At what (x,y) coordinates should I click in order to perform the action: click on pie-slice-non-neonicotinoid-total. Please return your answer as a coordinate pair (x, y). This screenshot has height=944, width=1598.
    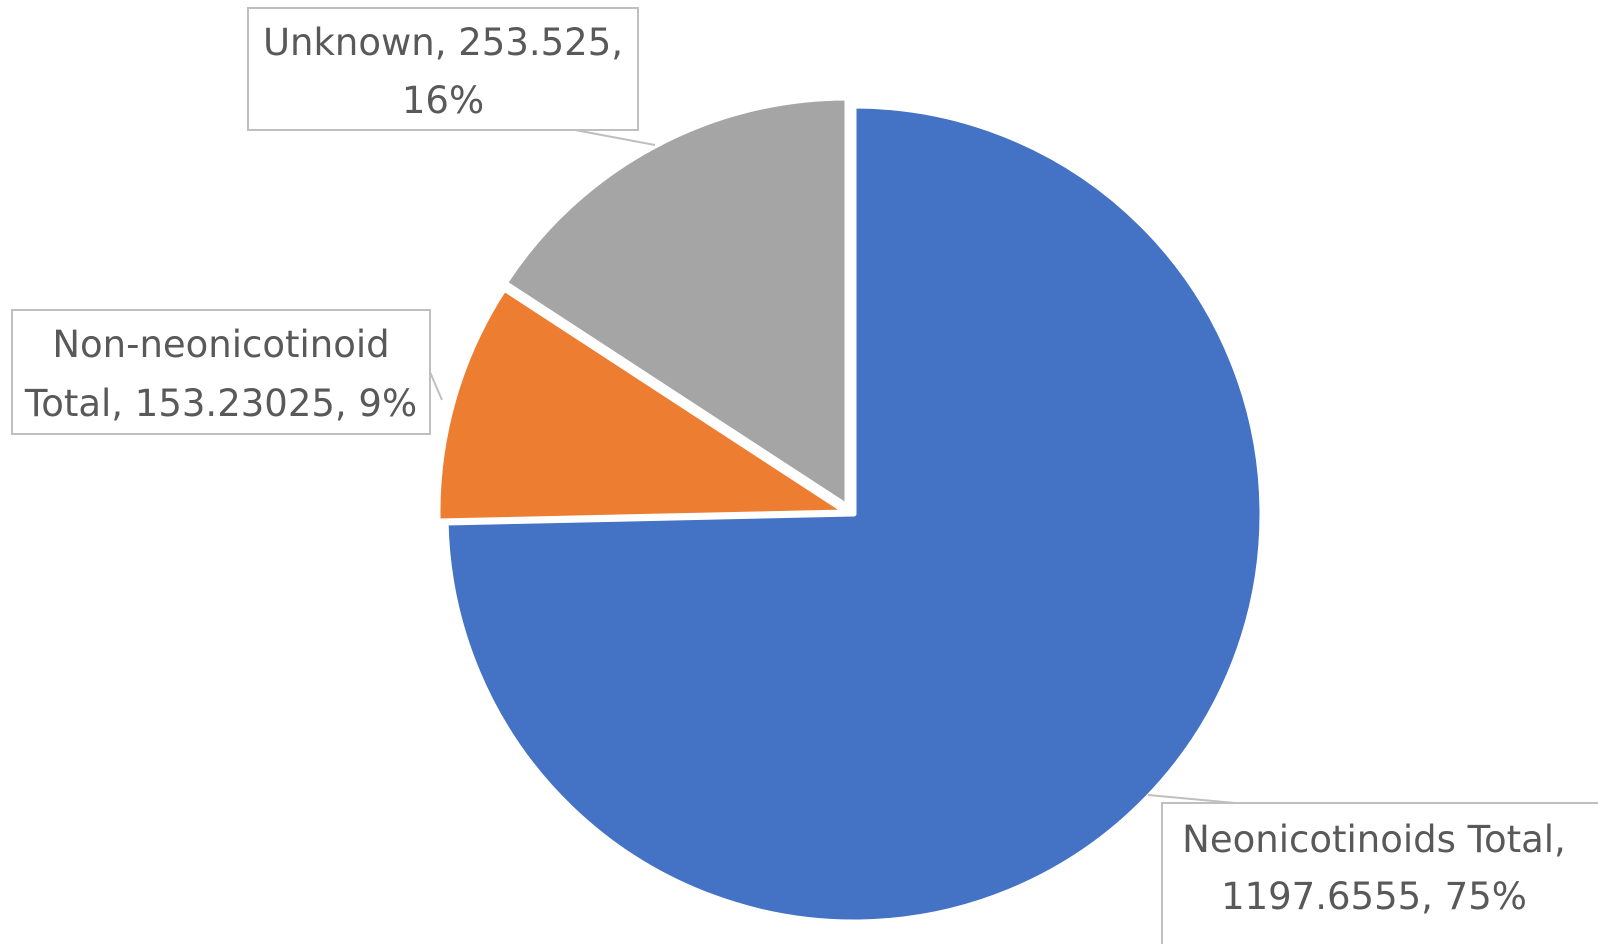
    Looking at the image, I should click on (642, 405).